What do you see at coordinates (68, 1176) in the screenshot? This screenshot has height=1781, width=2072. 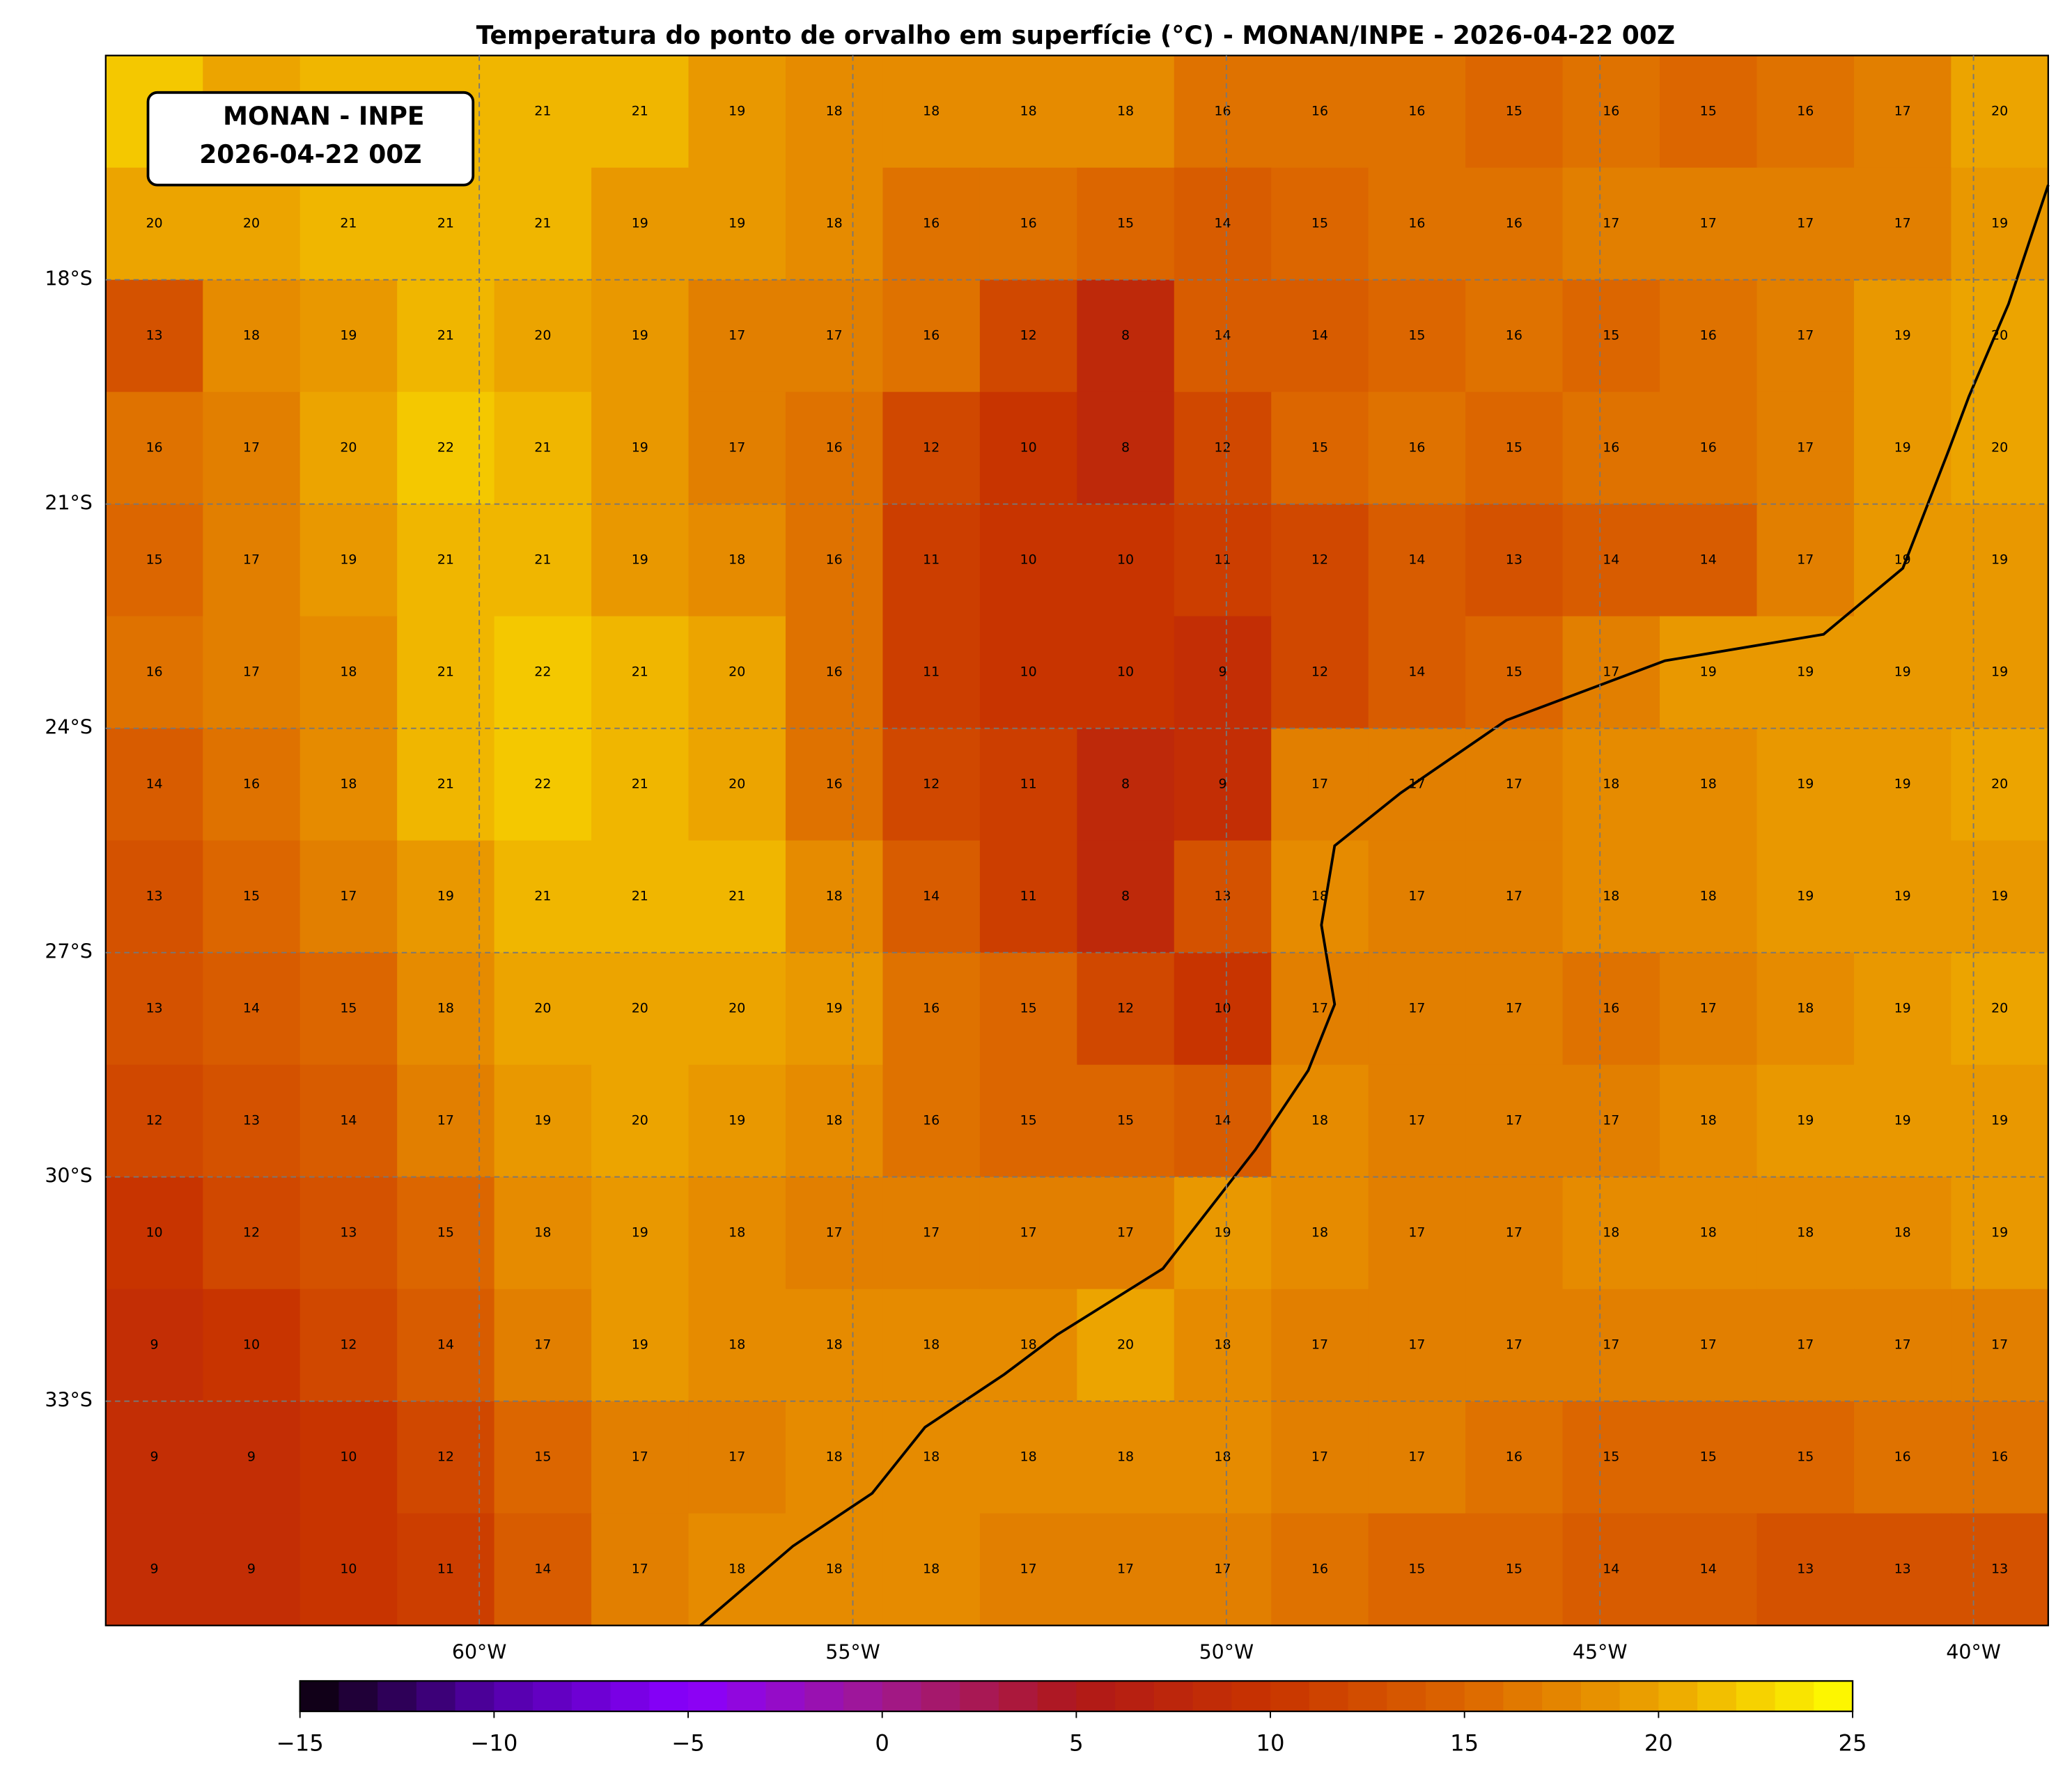 I see `y-tick-label: 30°S` at bounding box center [68, 1176].